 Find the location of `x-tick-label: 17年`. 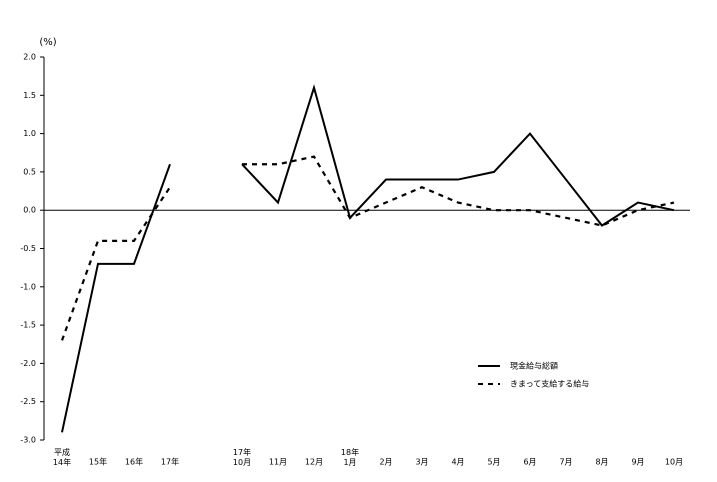

x-tick-label: 17年 is located at coordinates (170, 462).